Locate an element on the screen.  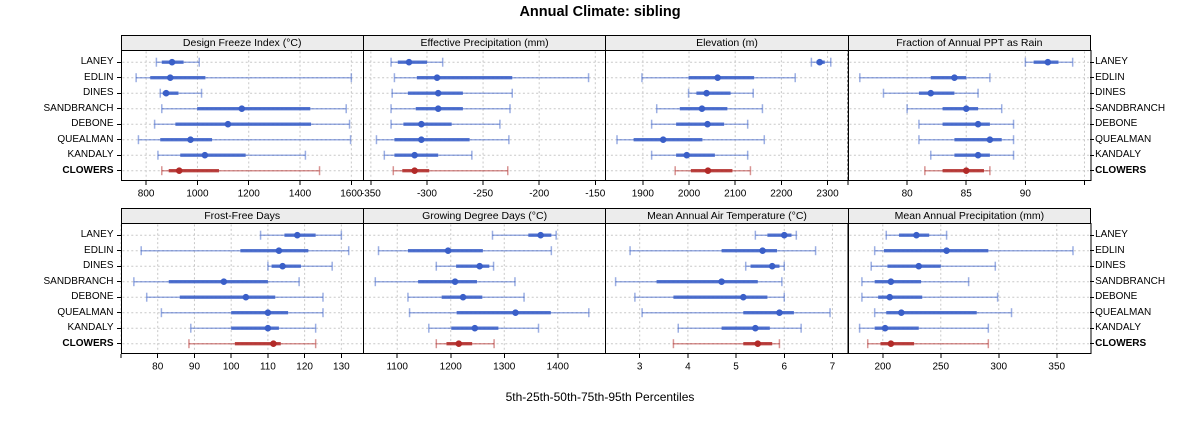
site-label-right-debone: DEBONE is located at coordinates (1116, 297).